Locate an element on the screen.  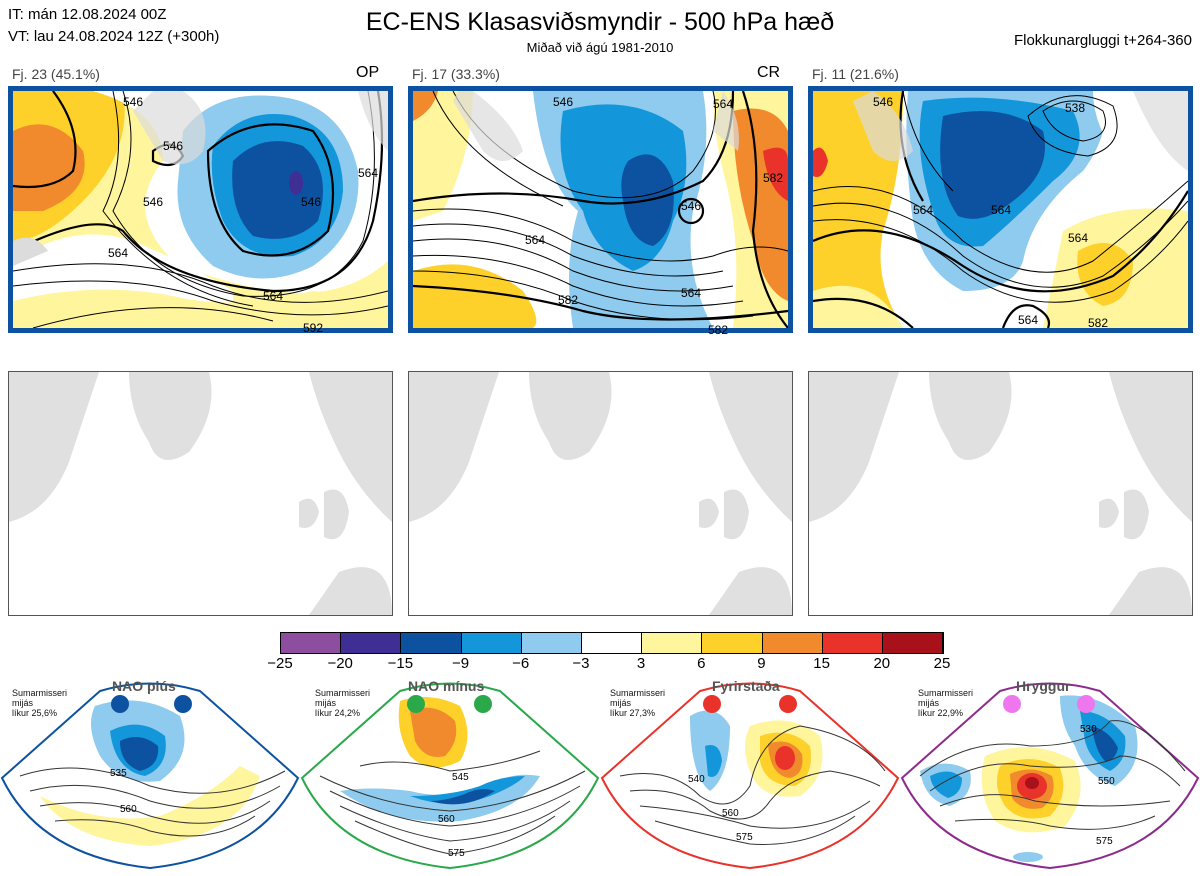
regime-nao-plus-map is located at coordinates (150, 776).